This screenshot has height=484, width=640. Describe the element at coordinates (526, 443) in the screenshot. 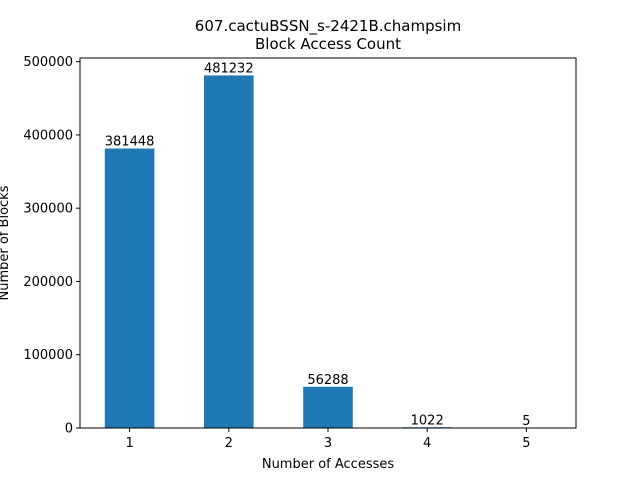

I see `x-tick-label: 5` at that location.